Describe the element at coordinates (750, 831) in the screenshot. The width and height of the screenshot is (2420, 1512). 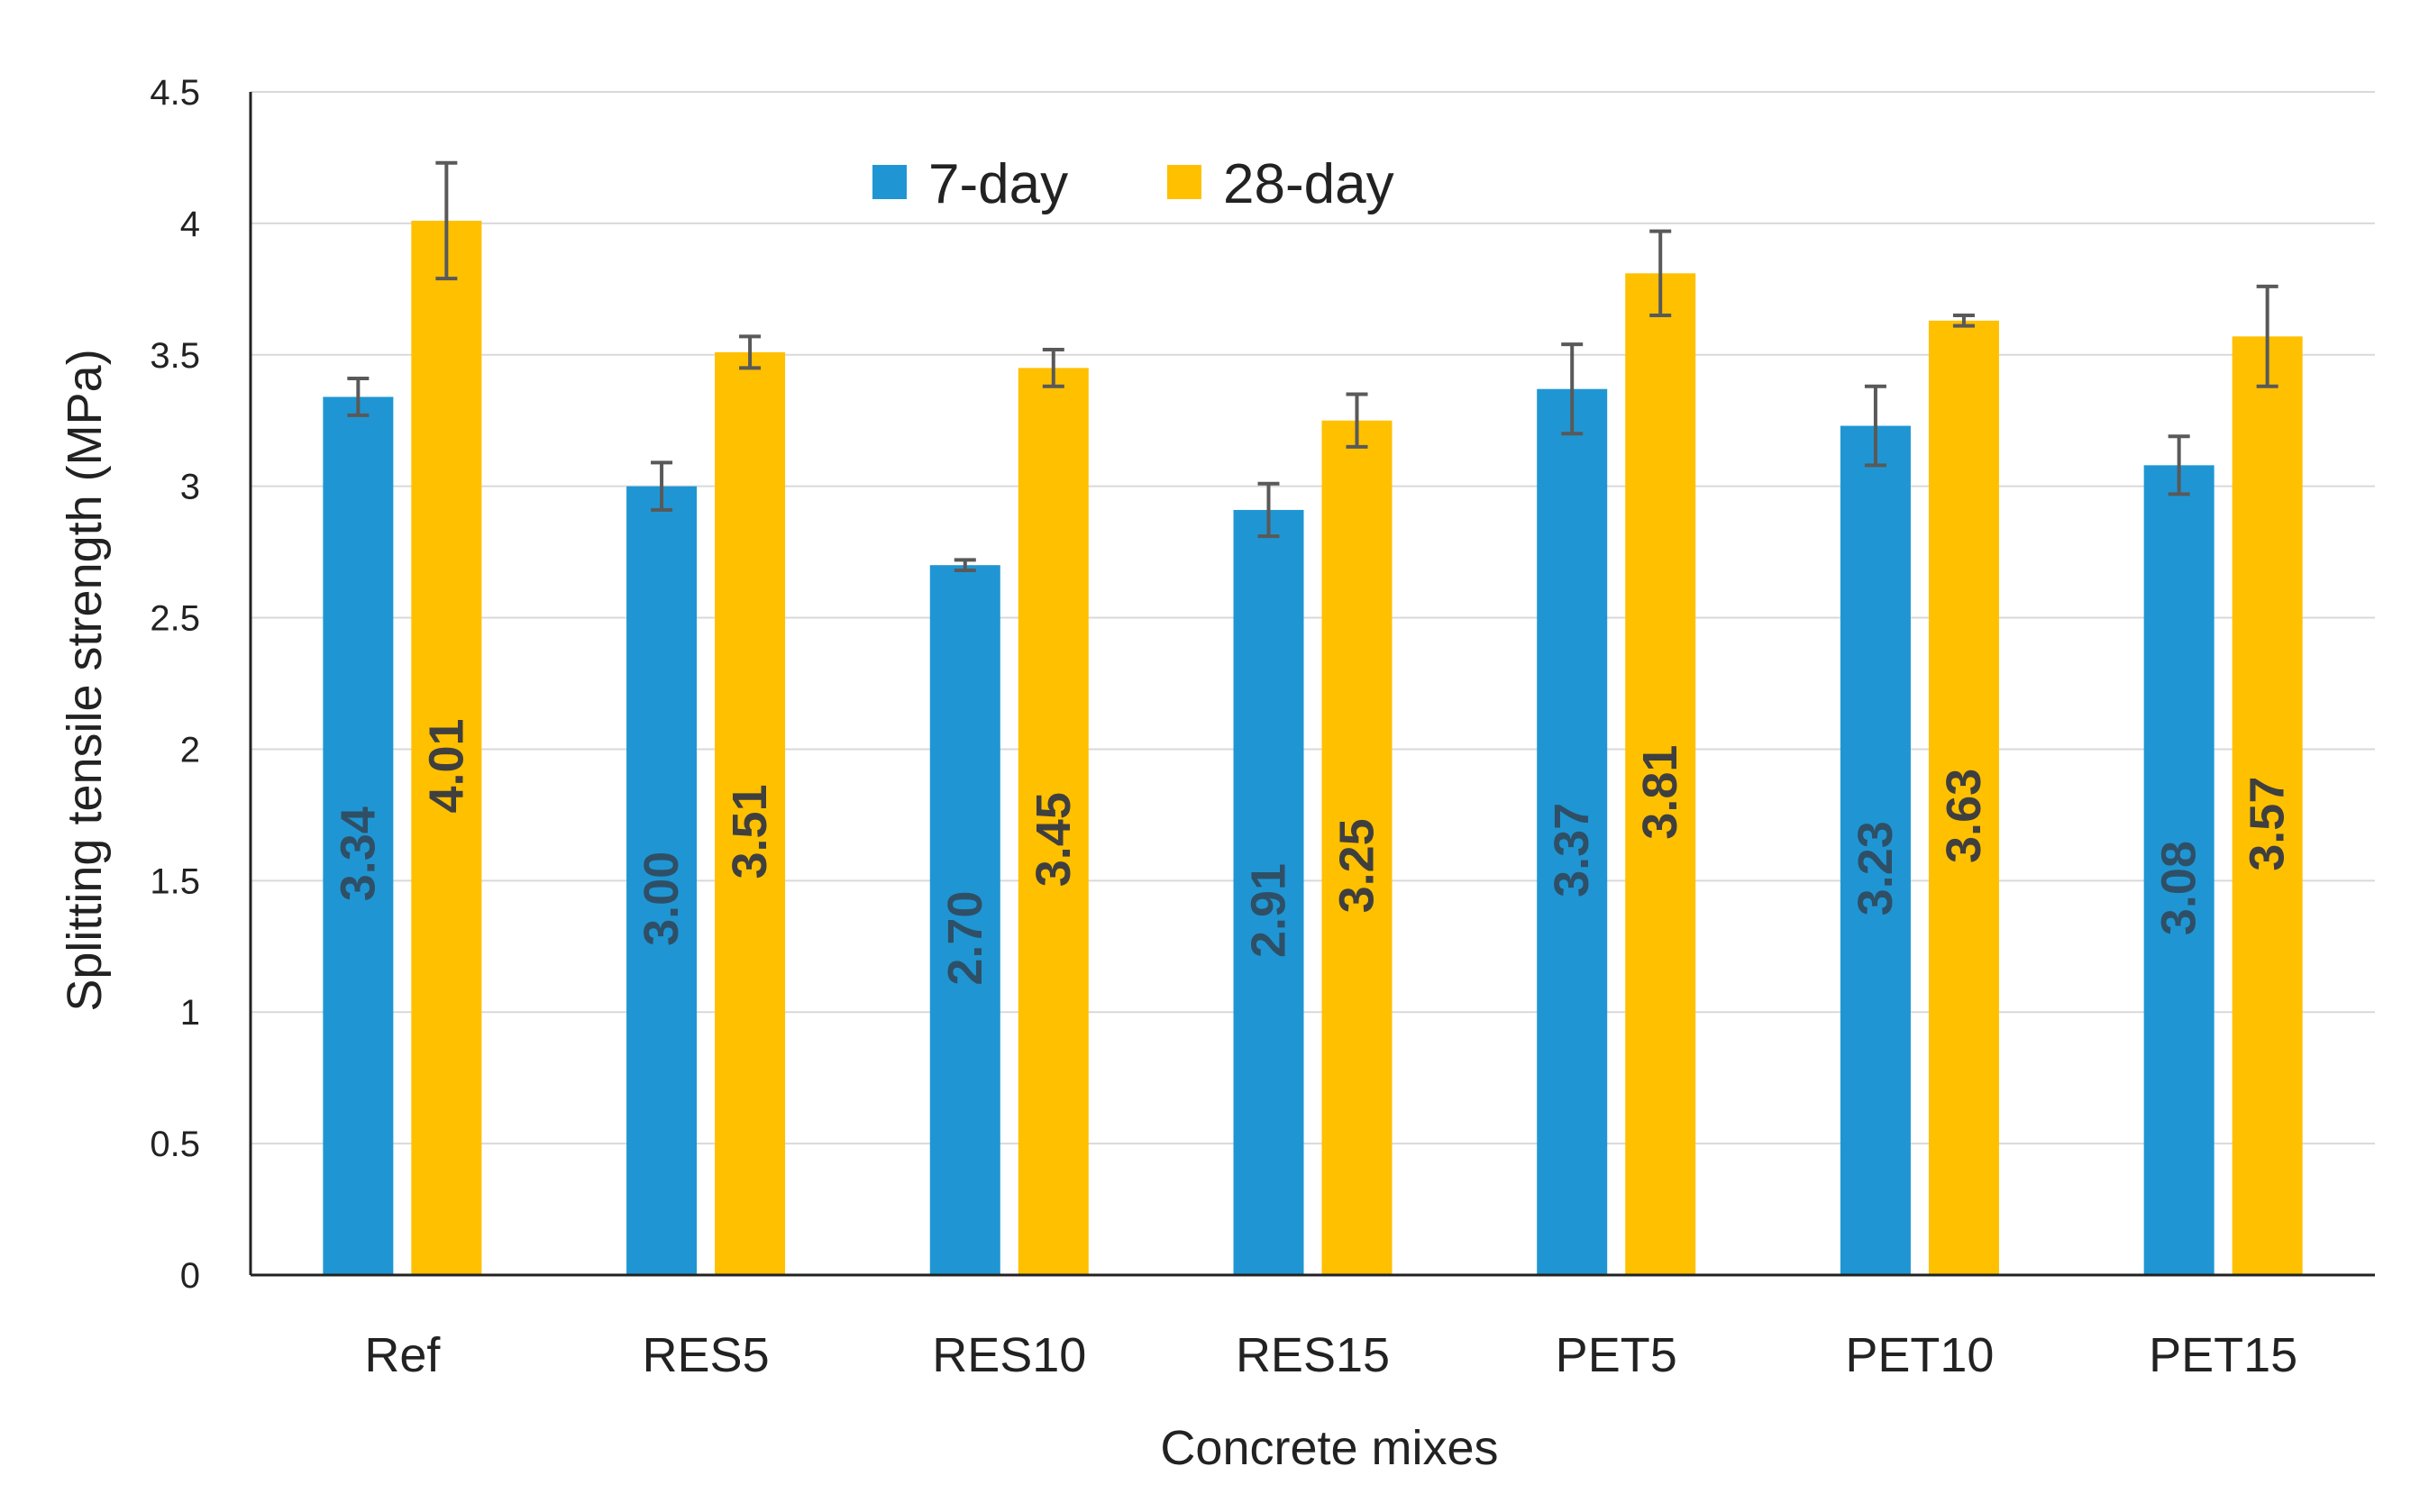
I see `data-label-28-day: 3.51` at that location.